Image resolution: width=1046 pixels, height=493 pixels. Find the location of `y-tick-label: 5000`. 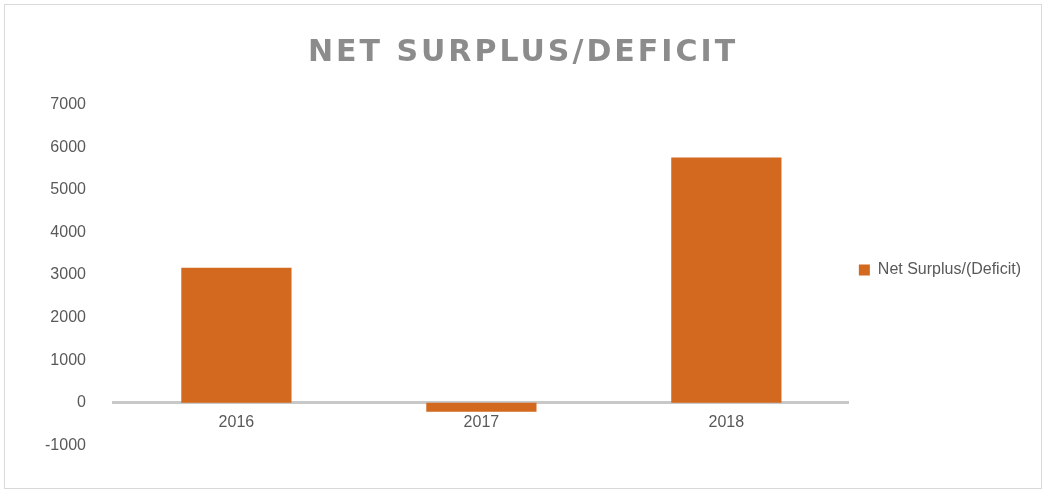

y-tick-label: 5000 is located at coordinates (68, 189).